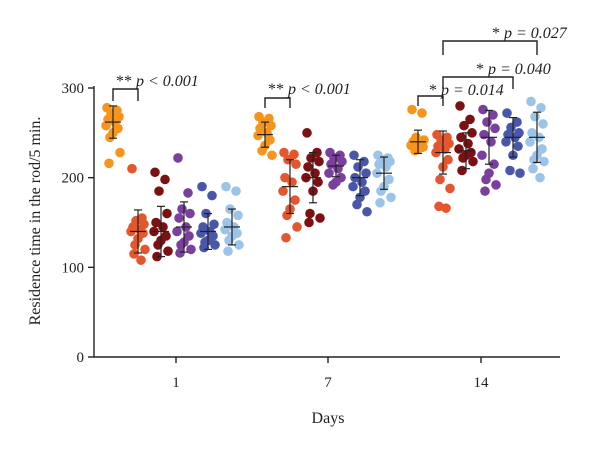 This screenshot has width=600, height=449. Describe the element at coordinates (73, 89) in the screenshot. I see `y-tick-label: 300` at that location.